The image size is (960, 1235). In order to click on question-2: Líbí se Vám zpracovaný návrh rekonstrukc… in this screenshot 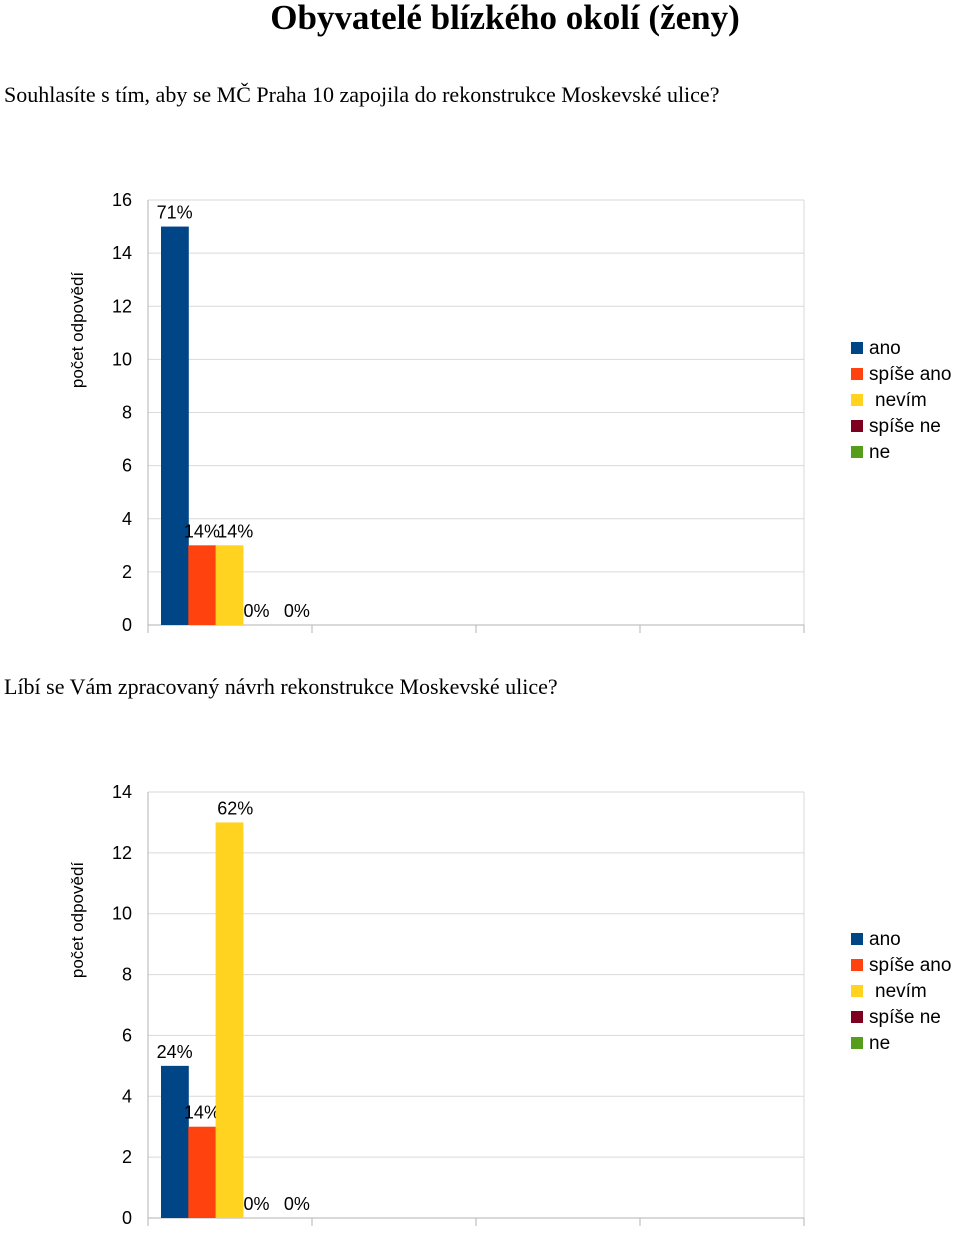, I will do `click(281, 686)`.